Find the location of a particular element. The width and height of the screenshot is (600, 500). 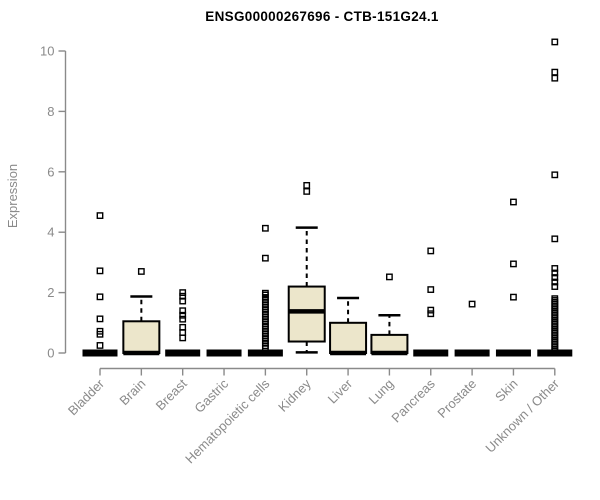

x-category-label: Breast is located at coordinates (171, 394).